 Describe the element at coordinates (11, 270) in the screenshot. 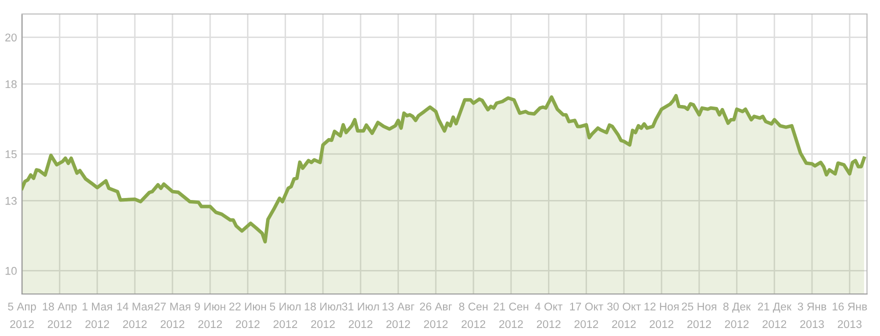

I see `y-tick-label: 10` at that location.